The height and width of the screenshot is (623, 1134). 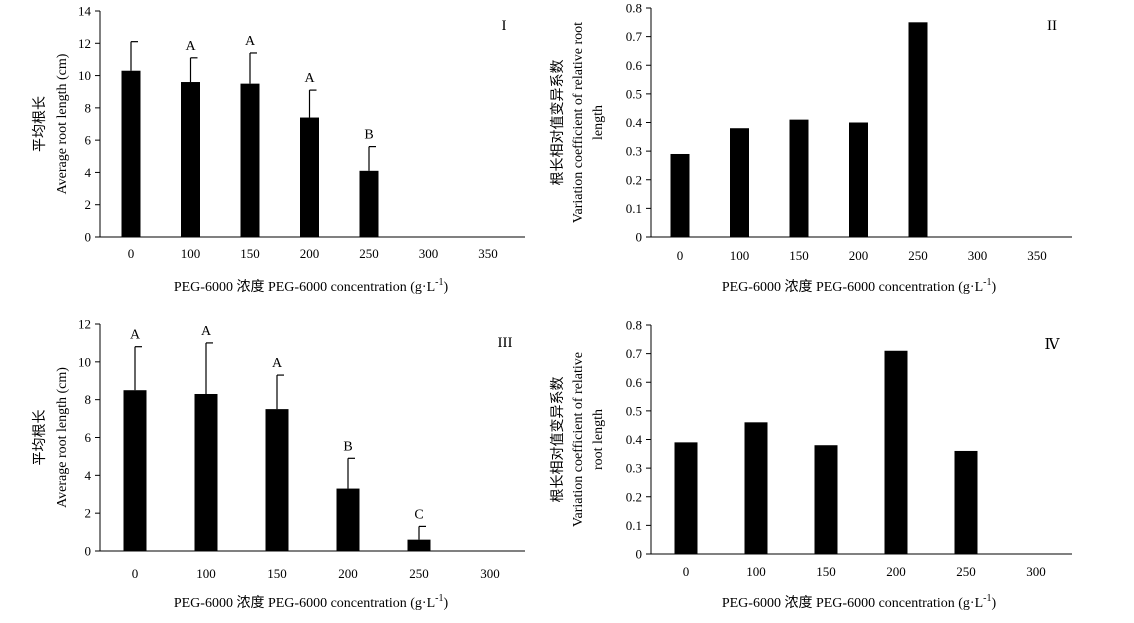 What do you see at coordinates (1052, 26) in the screenshot?
I see `panel-label: II` at bounding box center [1052, 26].